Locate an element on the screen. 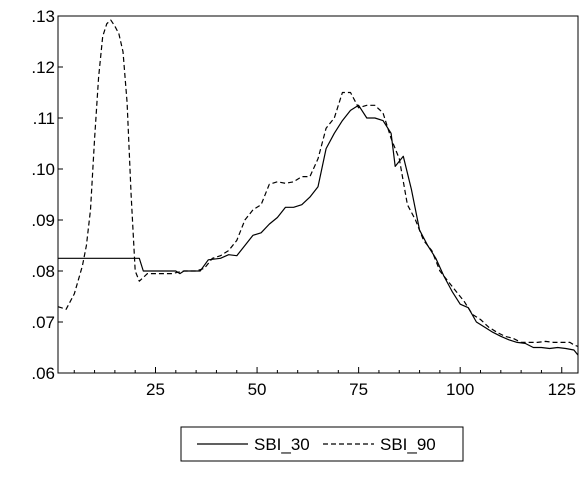  y-tick-label: .10 is located at coordinates (43, 169).